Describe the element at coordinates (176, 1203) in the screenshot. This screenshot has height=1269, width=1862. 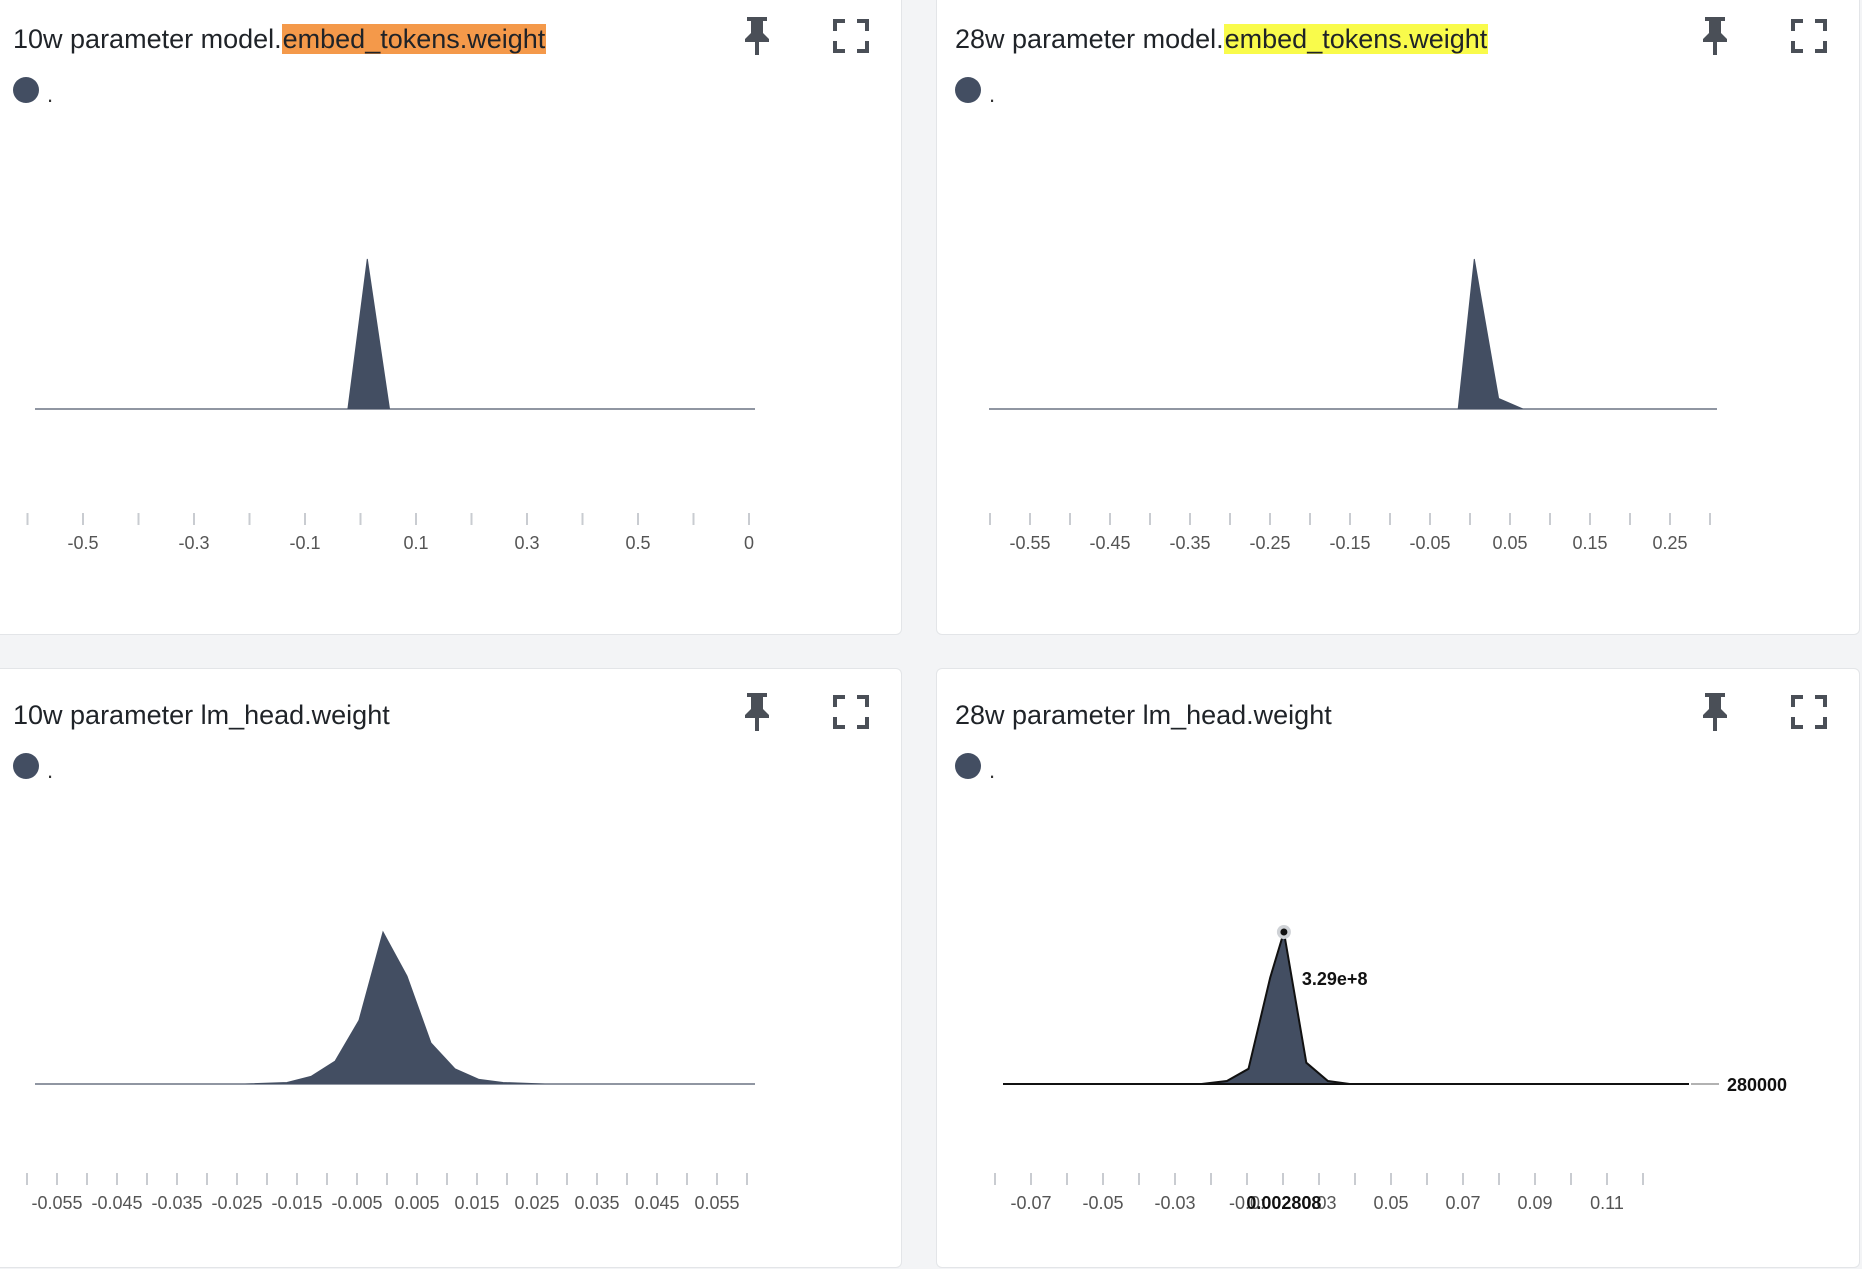
I see `x-tick-label: -0.035` at that location.